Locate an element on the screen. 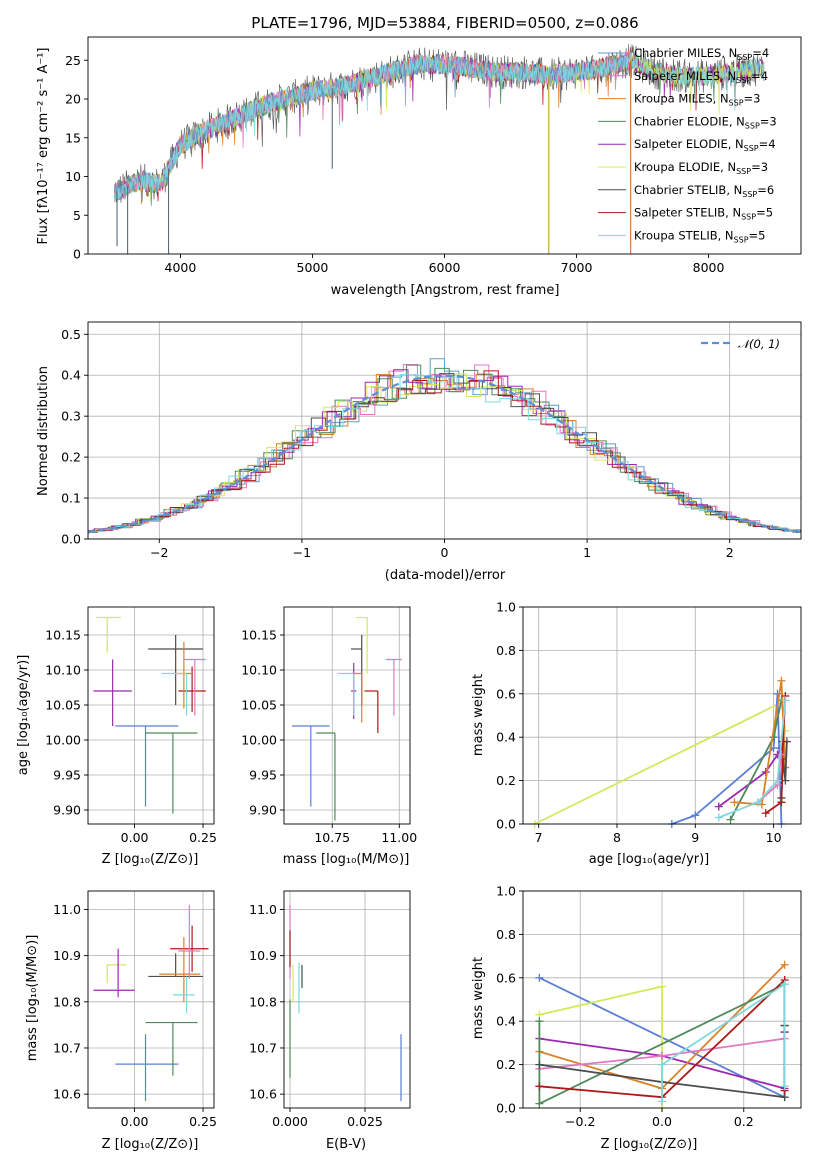  mass-ebv-xlabel: E(B-V) is located at coordinates (346, 1144).